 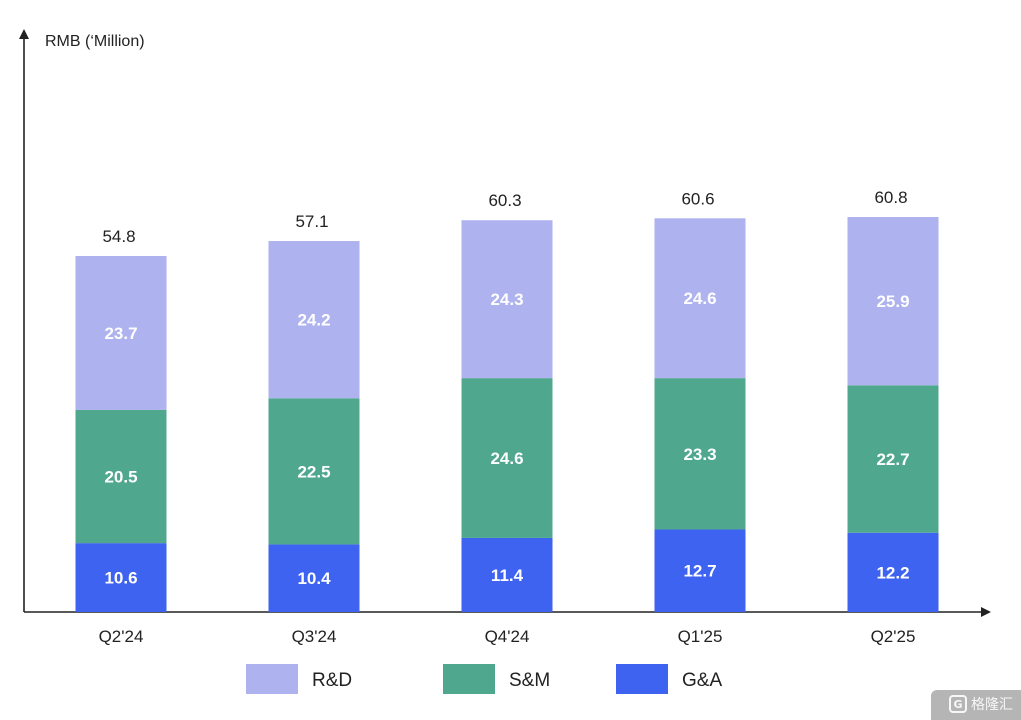 What do you see at coordinates (700, 636) in the screenshot?
I see `x-tick-label-q125: Q1'25` at bounding box center [700, 636].